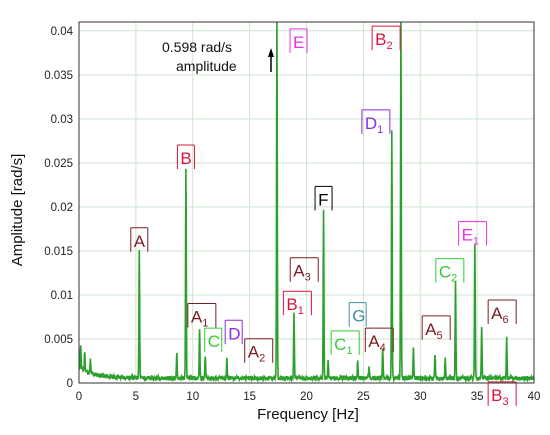 This screenshot has width=550, height=435. What do you see at coordinates (62, 296) in the screenshot?
I see `y-tick-label: 0.01` at bounding box center [62, 296].